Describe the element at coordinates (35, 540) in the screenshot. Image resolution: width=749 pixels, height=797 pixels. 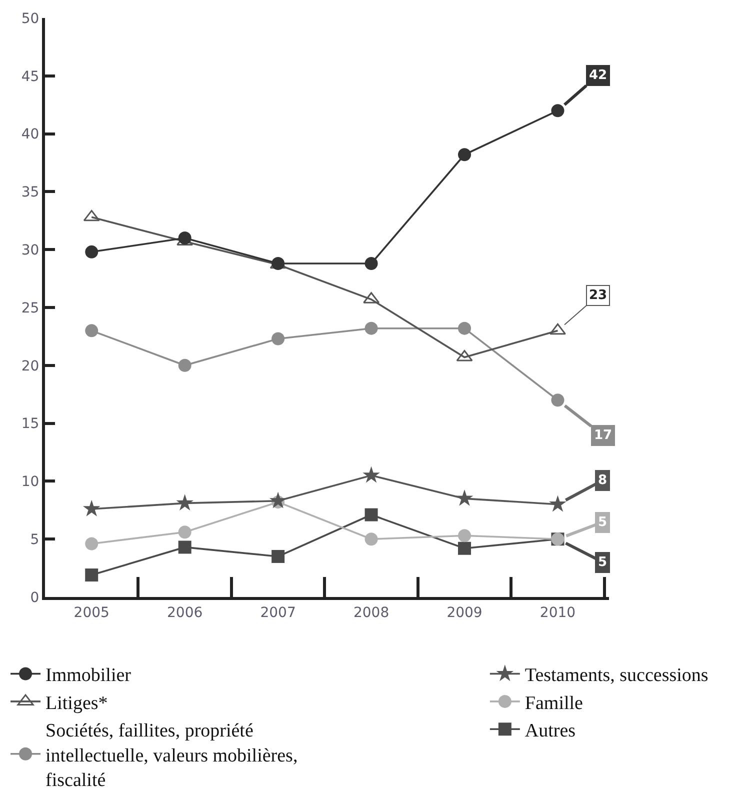
I see `y-tick-label: 5` at that location.